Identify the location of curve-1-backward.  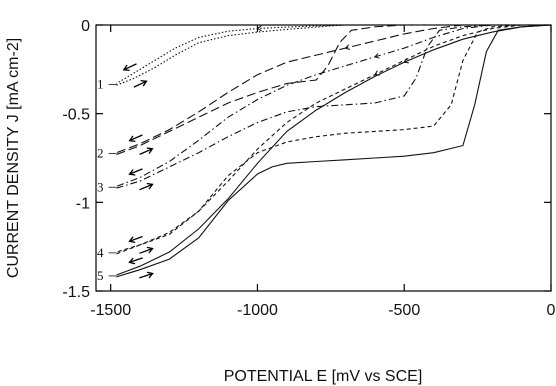
(231, 54).